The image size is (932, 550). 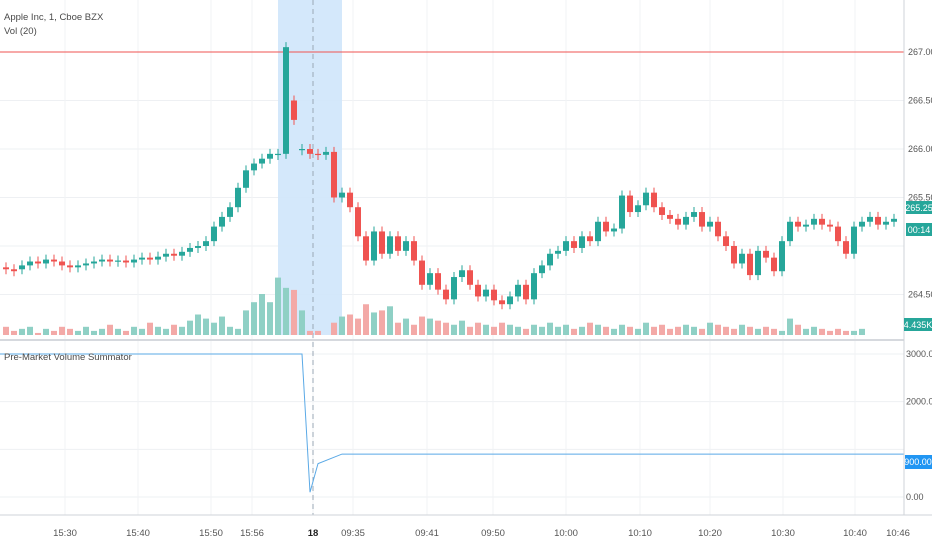 I want to click on indicator-axis: 3000.00 2000.00 0.00, so click(x=919, y=425).